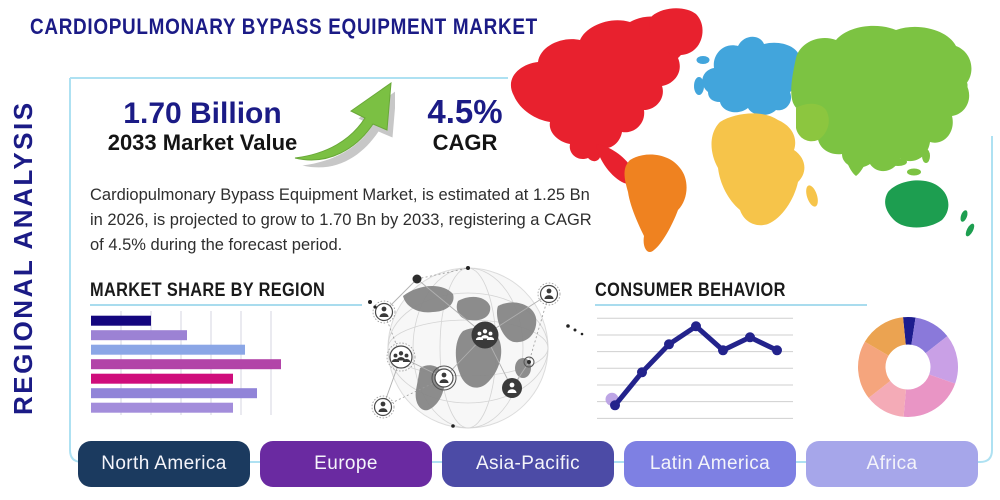 This screenshot has width=1000, height=500. I want to click on cagr-label: CAGR, so click(465, 142).